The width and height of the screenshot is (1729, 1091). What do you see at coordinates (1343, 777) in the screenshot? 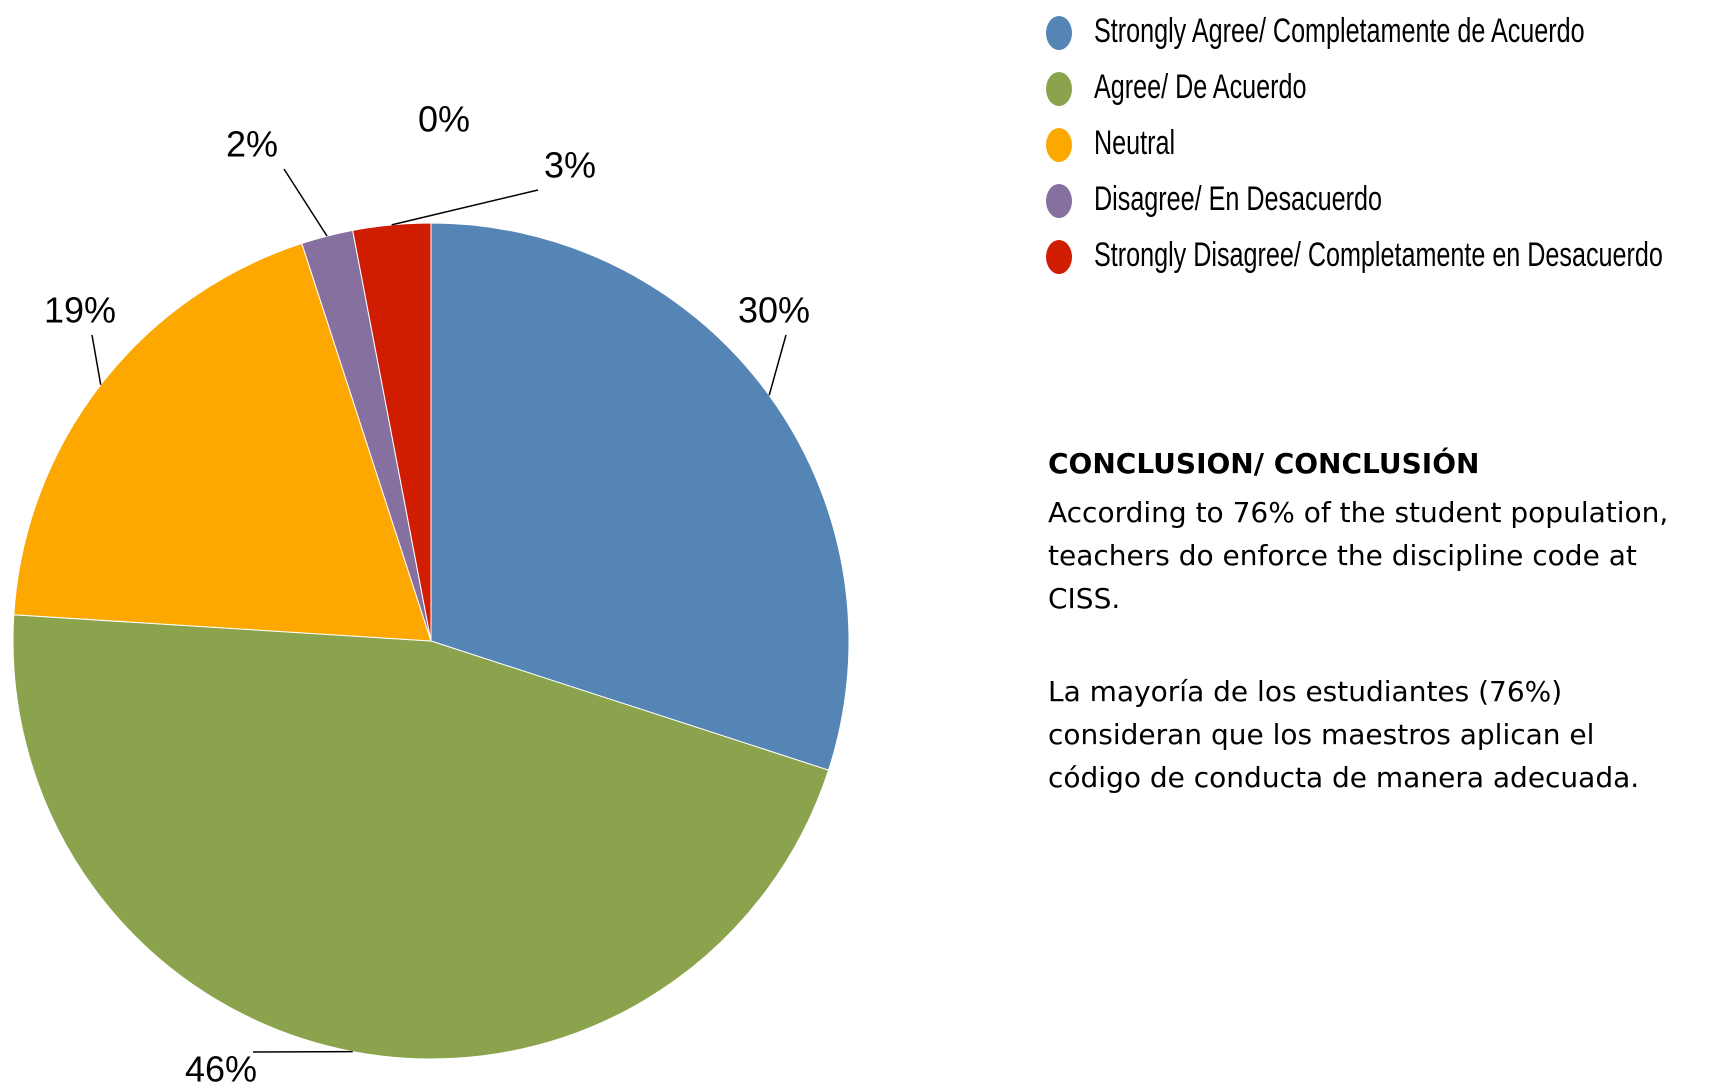
I see `conclusion-line: código de conducta de manera adecuada.` at bounding box center [1343, 777].